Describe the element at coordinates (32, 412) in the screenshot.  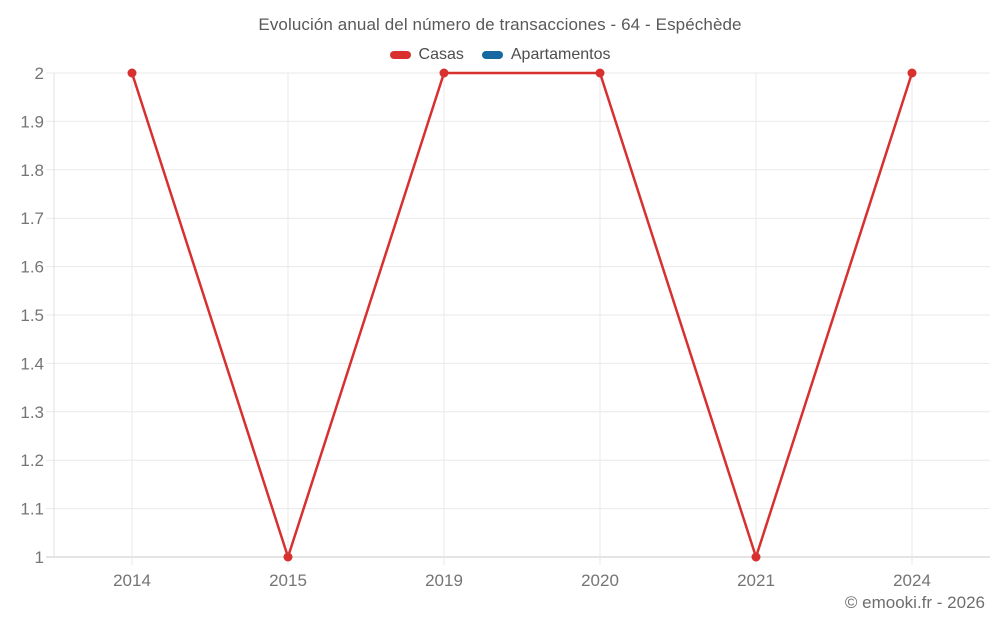
I see `y-axis-tick-label: 1.3` at that location.